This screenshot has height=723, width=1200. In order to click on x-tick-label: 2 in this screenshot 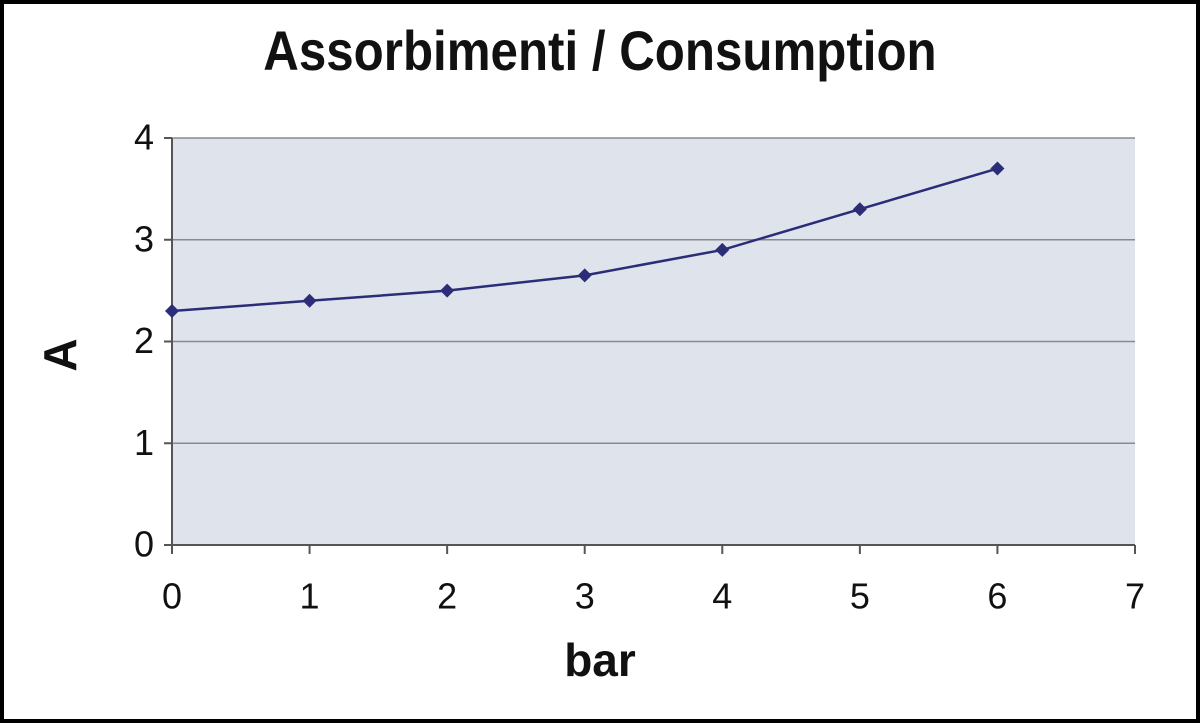, I will do `click(447, 596)`.